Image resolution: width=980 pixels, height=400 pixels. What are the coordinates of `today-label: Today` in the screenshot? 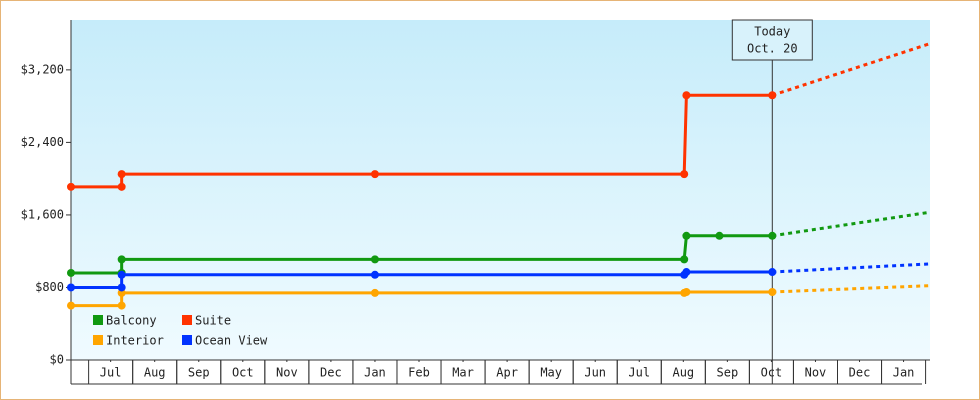 It's located at (772, 32).